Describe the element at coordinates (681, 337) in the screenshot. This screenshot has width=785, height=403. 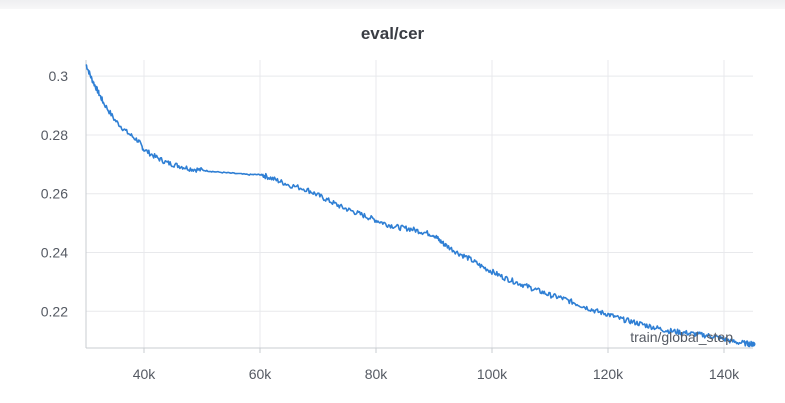
I see `x-axis-label: train/global_step` at that location.